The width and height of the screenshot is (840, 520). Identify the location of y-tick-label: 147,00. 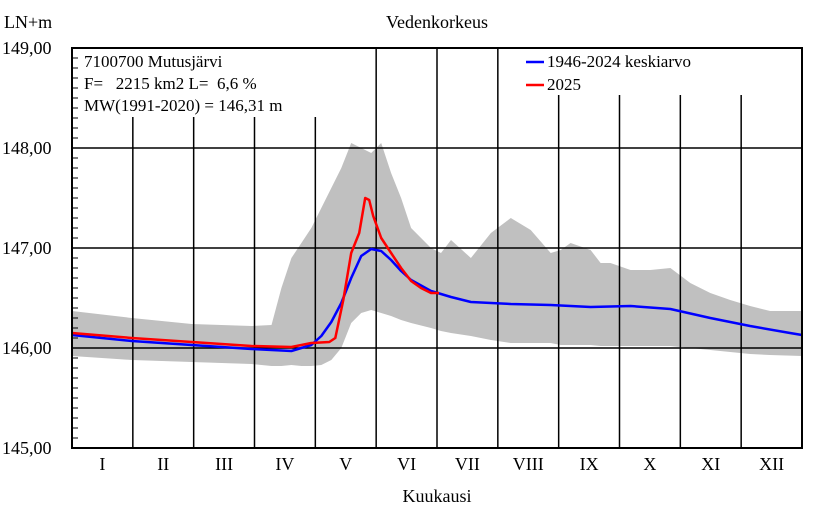
(27, 248).